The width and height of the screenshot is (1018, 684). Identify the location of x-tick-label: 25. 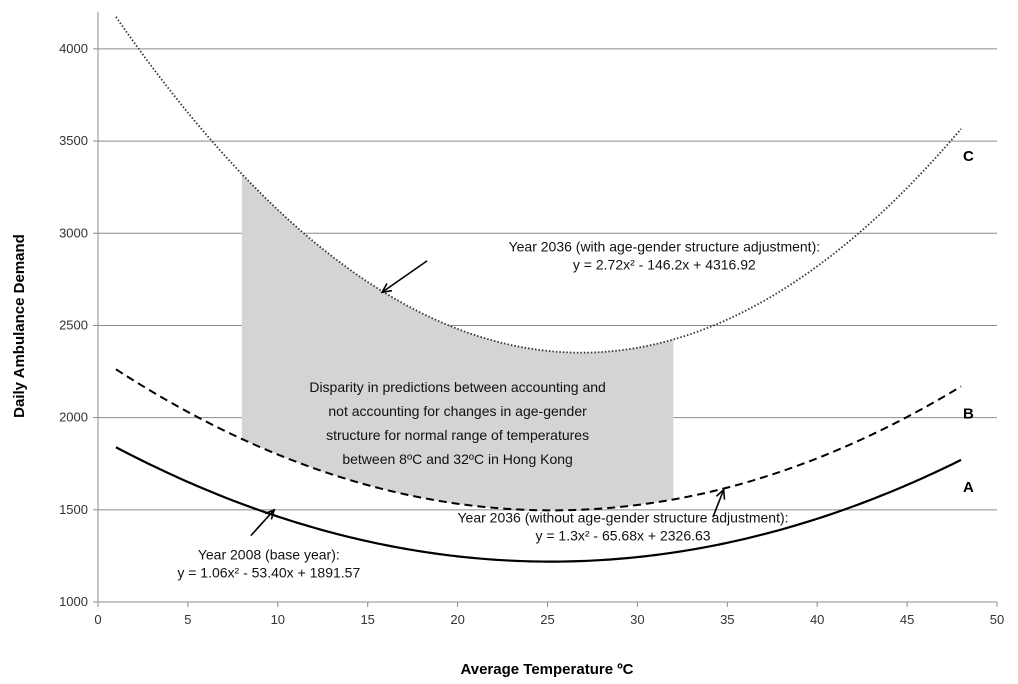
(547, 619).